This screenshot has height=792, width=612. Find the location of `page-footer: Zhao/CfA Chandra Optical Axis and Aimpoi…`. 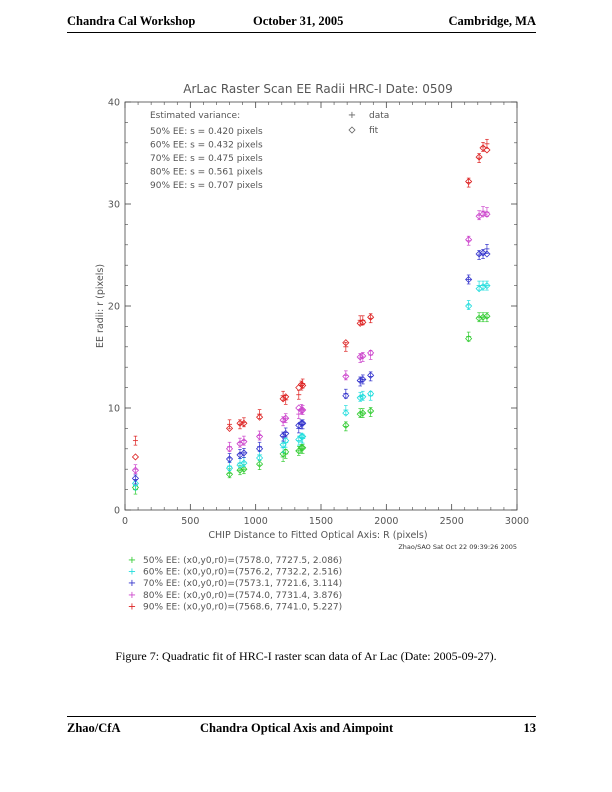

page-footer: Zhao/CfA Chandra Optical Axis and Aimpoi… is located at coordinates (301, 730).